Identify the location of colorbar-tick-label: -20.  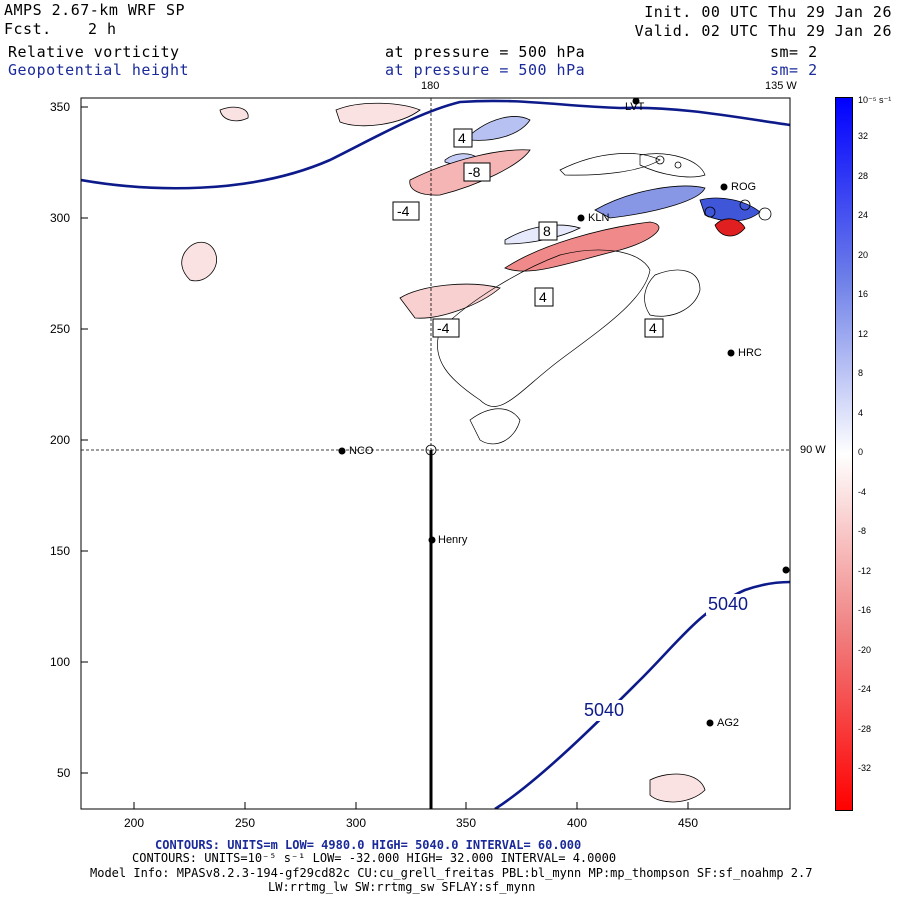
(865, 649).